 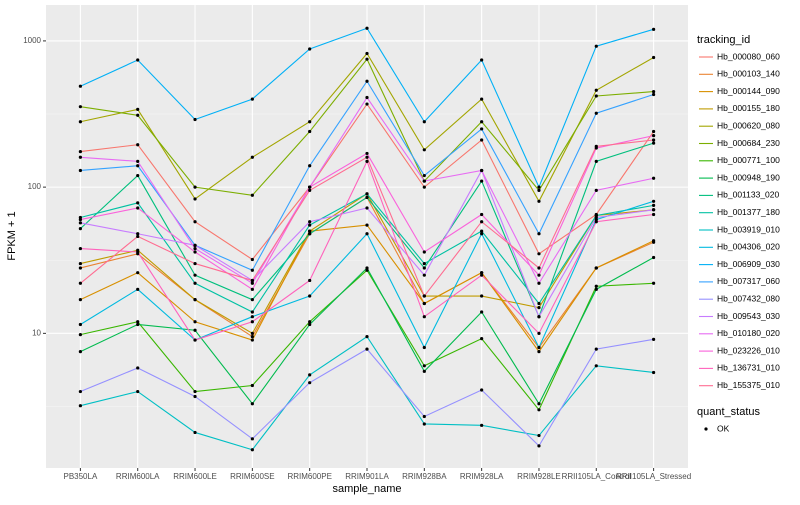 I want to click on legend-label: Hb_000103_140, so click(x=748, y=74).